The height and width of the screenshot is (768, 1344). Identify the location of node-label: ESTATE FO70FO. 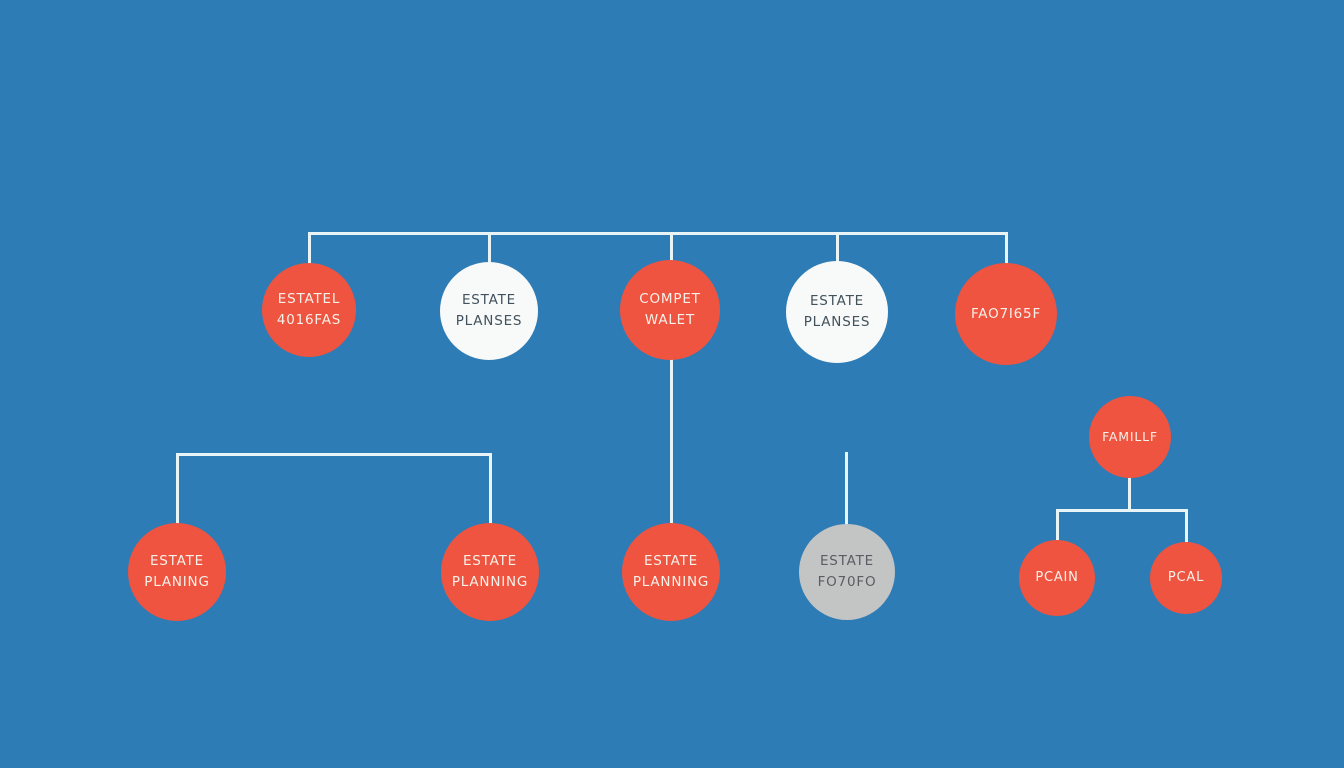
(847, 571).